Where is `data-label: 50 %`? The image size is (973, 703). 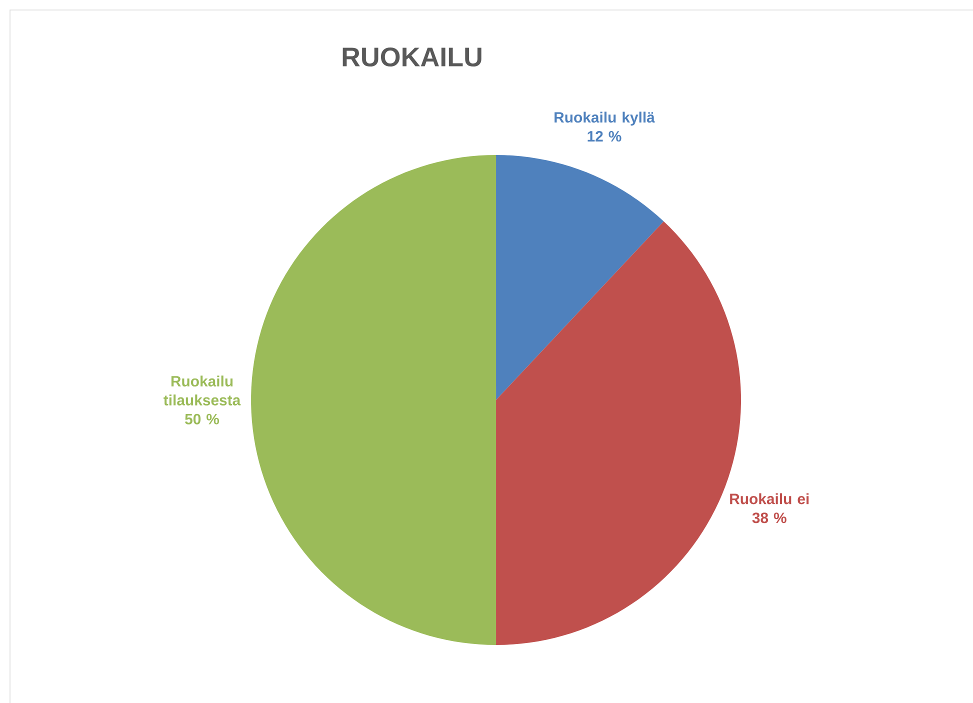
data-label: 50 % is located at coordinates (202, 419).